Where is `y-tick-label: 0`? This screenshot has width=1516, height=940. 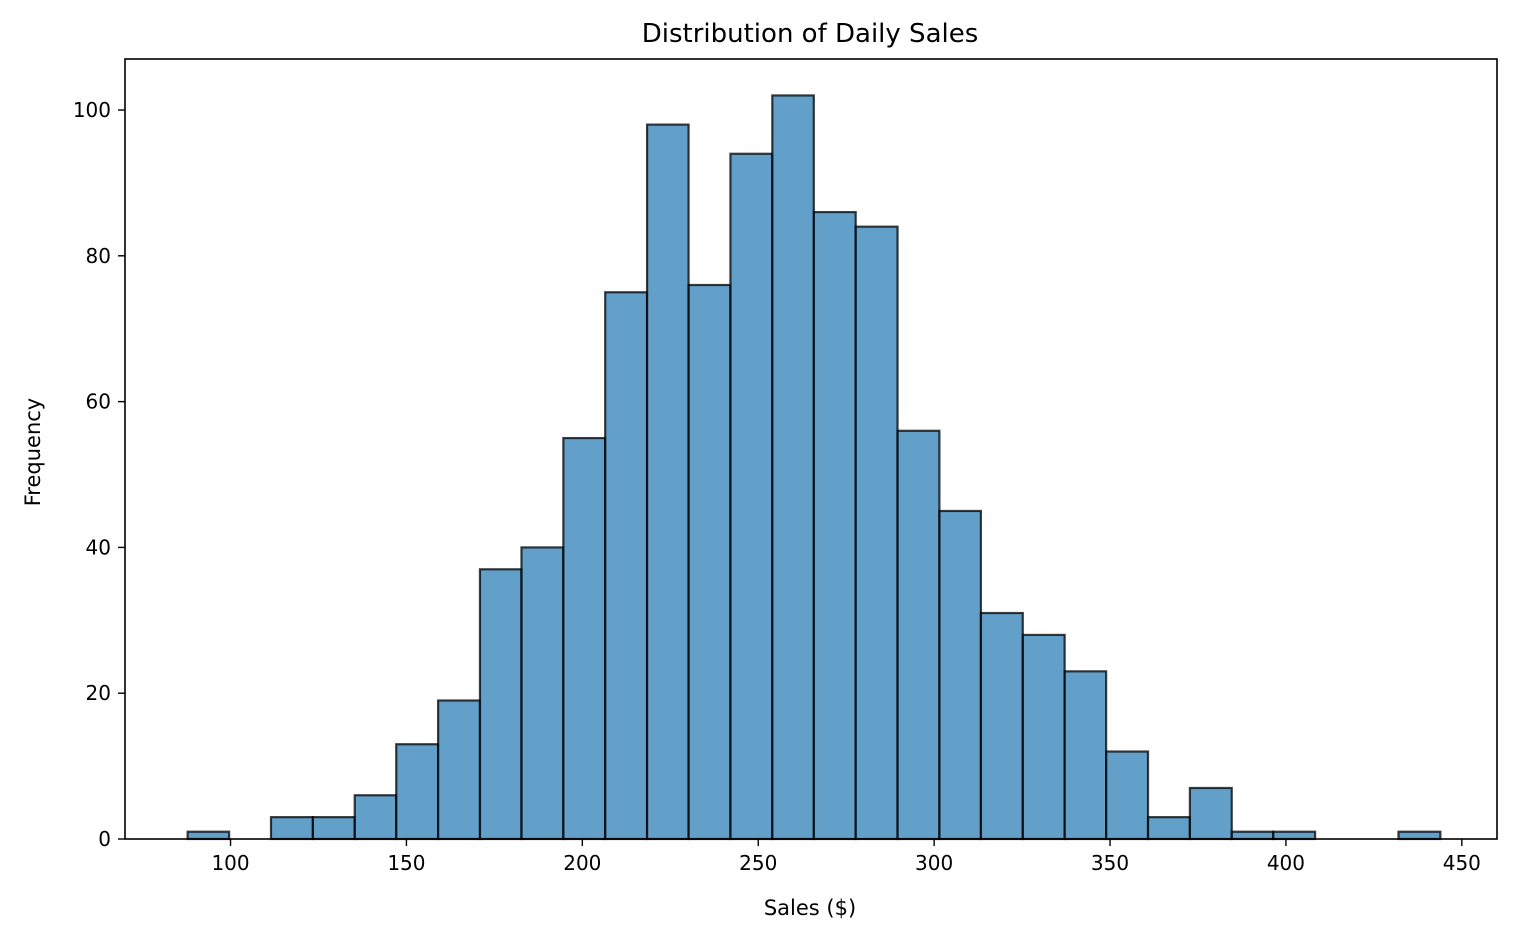 y-tick-label: 0 is located at coordinates (104, 839).